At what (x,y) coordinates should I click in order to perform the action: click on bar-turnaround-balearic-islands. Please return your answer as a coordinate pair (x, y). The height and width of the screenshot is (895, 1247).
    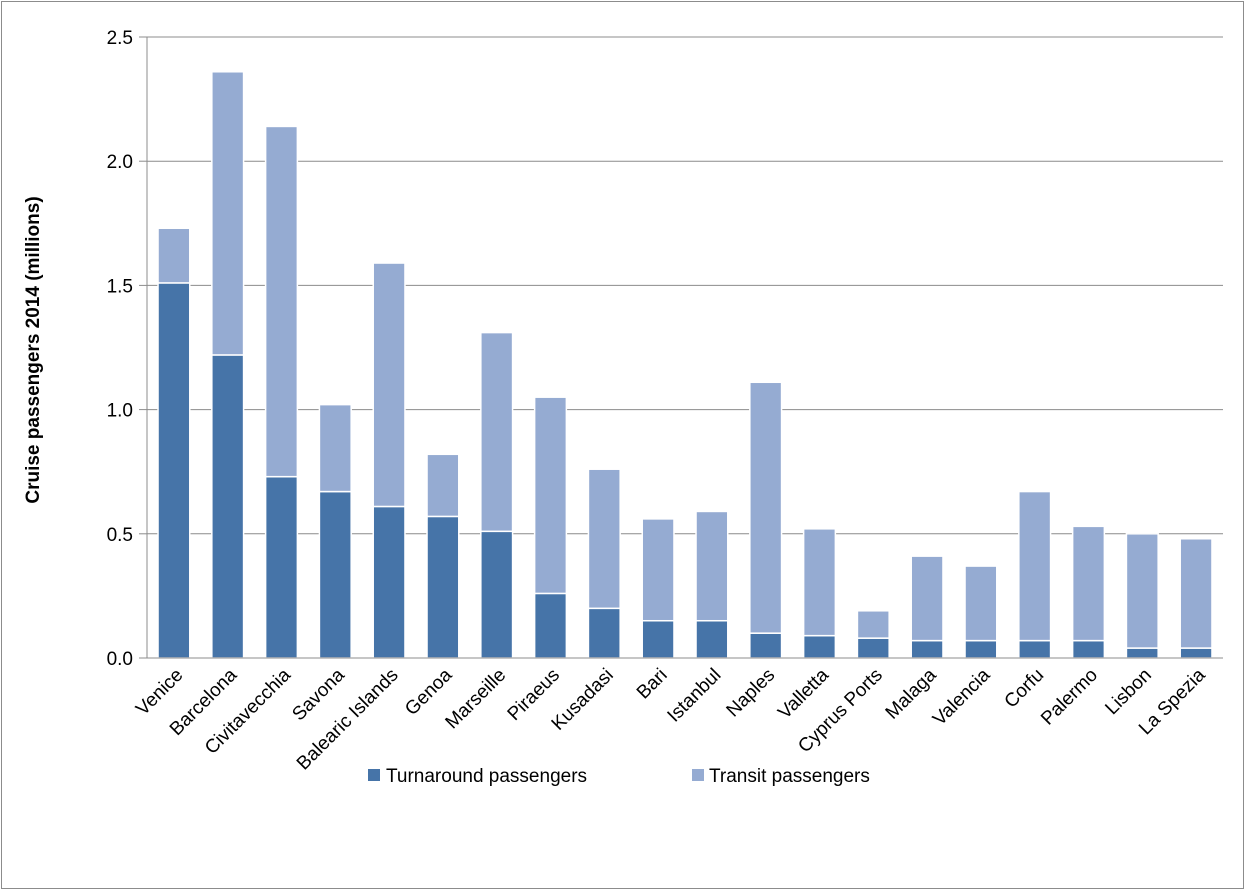
    Looking at the image, I should click on (389, 582).